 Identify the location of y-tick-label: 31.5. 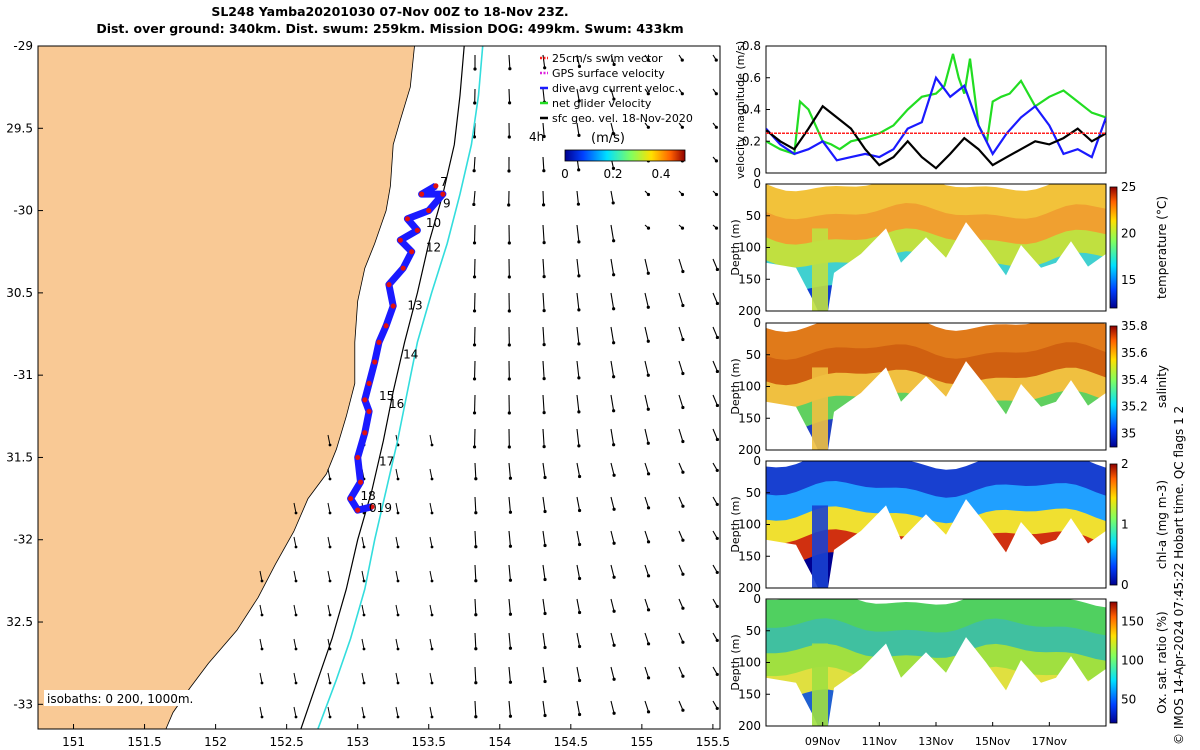
(19, 457).